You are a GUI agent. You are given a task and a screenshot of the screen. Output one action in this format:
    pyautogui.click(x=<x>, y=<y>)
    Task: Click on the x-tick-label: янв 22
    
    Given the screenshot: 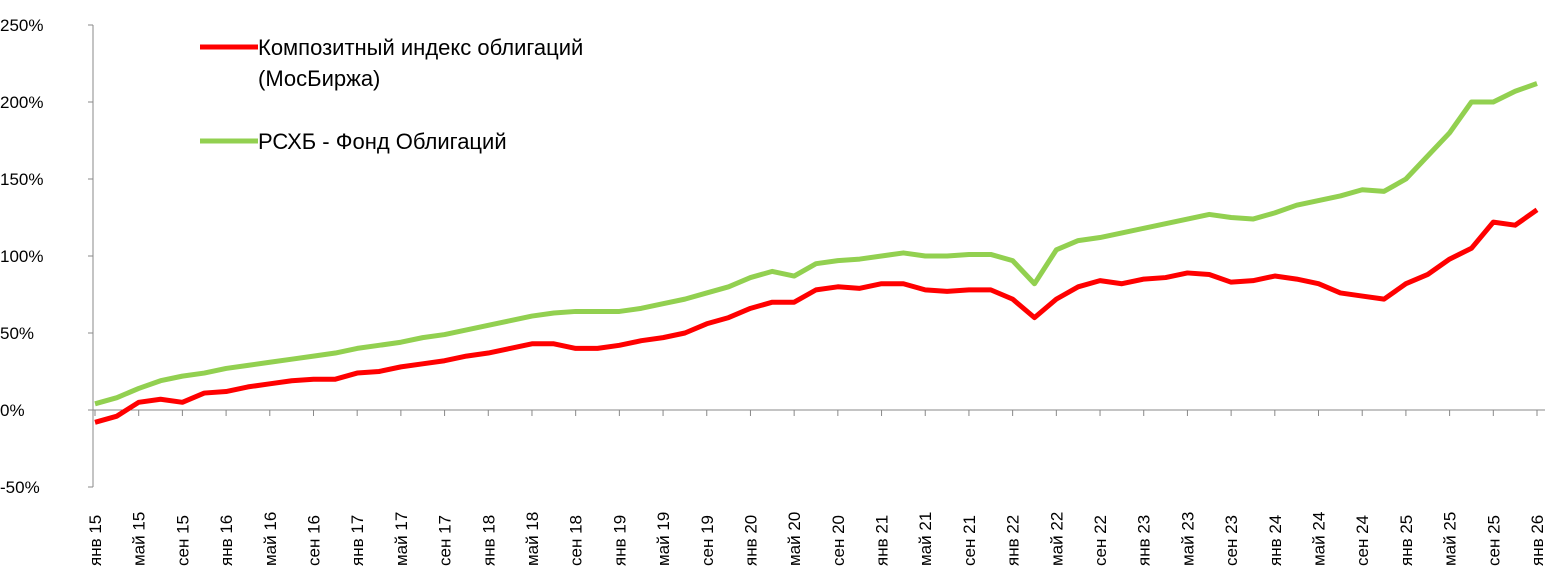 What is the action you would take?
    pyautogui.click(x=1013, y=540)
    